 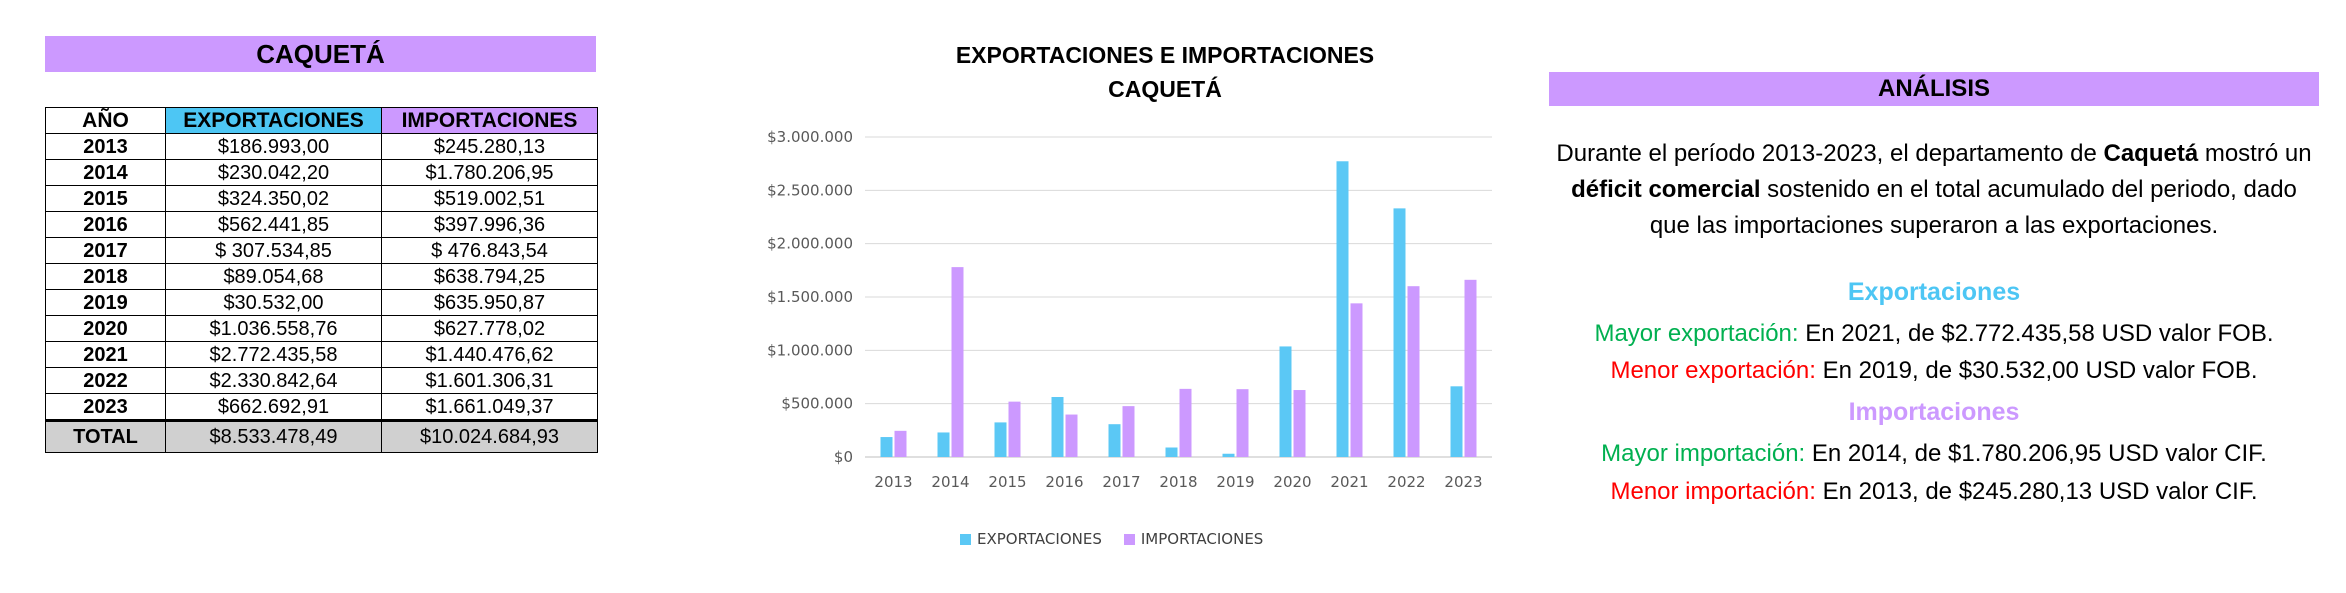 I want to click on row-year: 2017, so click(x=105, y=250).